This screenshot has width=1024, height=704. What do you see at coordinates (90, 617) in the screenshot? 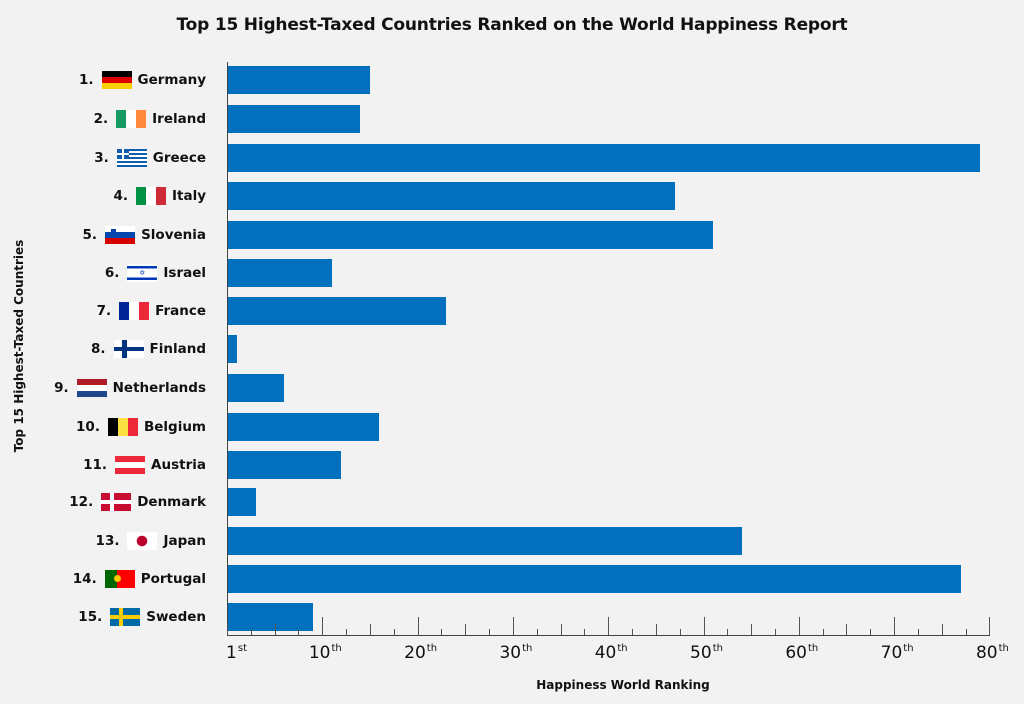
I see `rank-number: 15.` at bounding box center [90, 617].